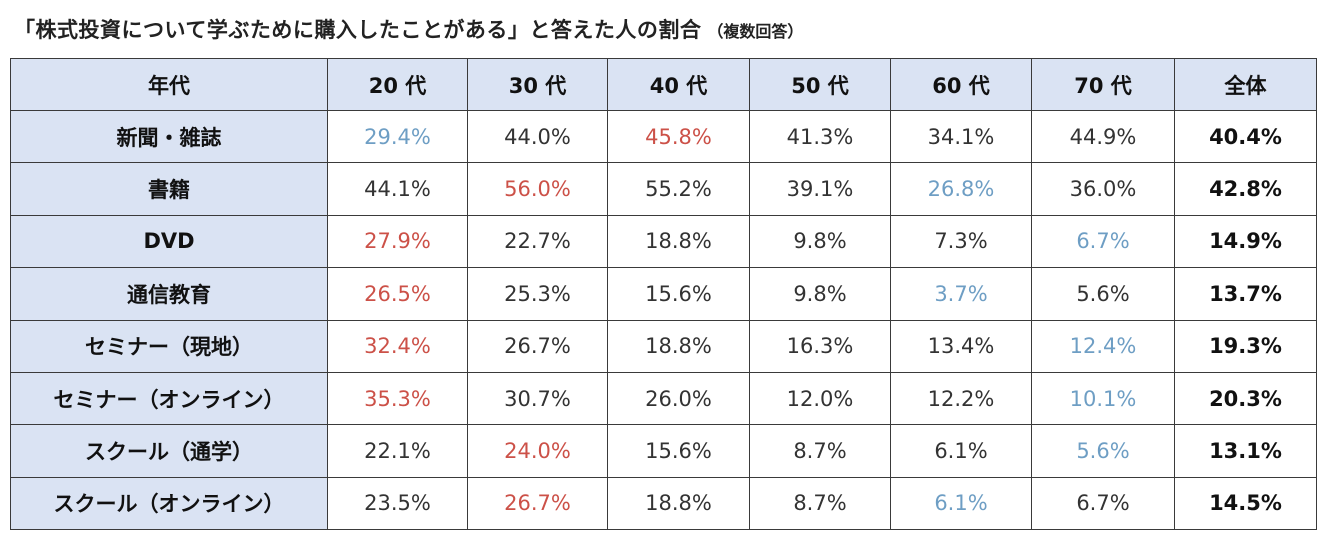 The width and height of the screenshot is (1333, 542). What do you see at coordinates (1245, 189) in the screenshot?
I see `total-cell: 42.8%` at bounding box center [1245, 189].